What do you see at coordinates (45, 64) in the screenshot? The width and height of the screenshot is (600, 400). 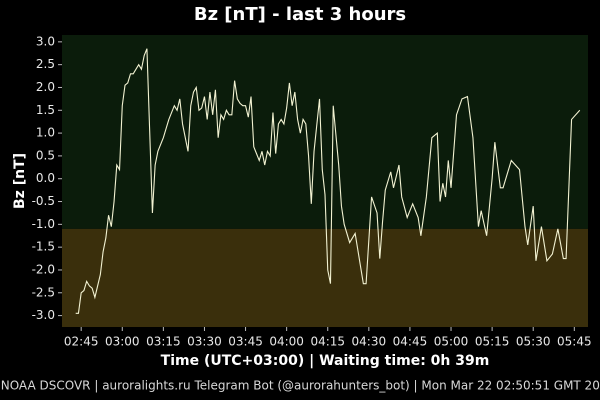 I see `y-tick-label: 2.5` at bounding box center [45, 64].